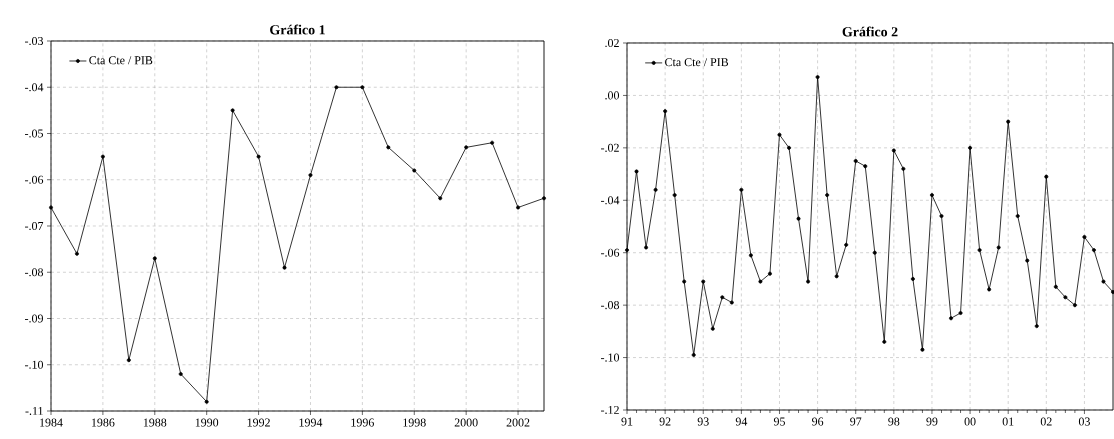  What do you see at coordinates (612, 95) in the screenshot?
I see `y-tick-label: .00` at bounding box center [612, 95].